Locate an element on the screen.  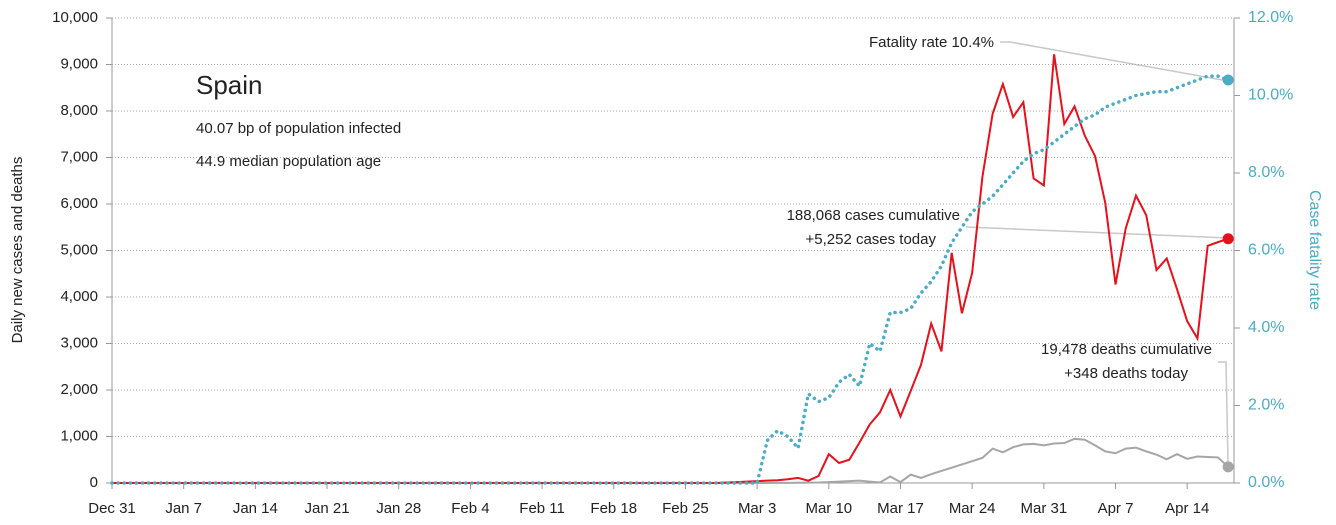
x-tick-label: Feb 18 is located at coordinates (613, 508).